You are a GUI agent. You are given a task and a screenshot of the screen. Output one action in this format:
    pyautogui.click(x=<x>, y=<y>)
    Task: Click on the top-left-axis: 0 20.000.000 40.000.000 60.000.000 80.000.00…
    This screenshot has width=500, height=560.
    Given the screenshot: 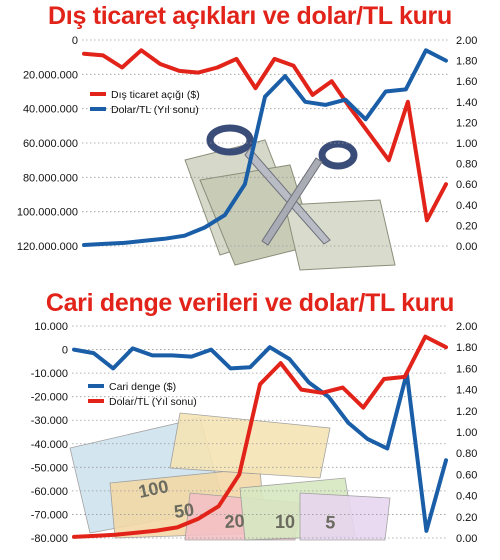 What is the action you would take?
    pyautogui.click(x=47, y=144)
    